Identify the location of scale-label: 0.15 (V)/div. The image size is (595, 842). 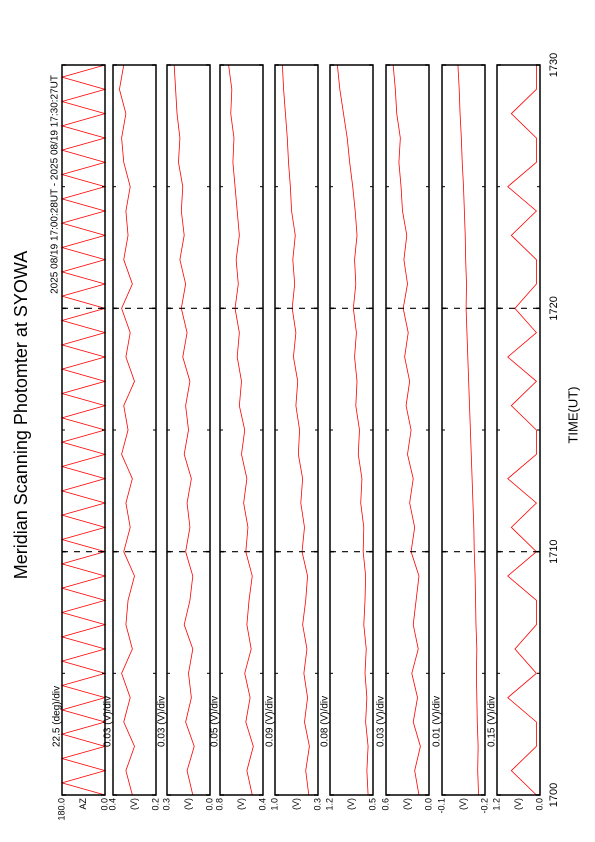
(492, 721).